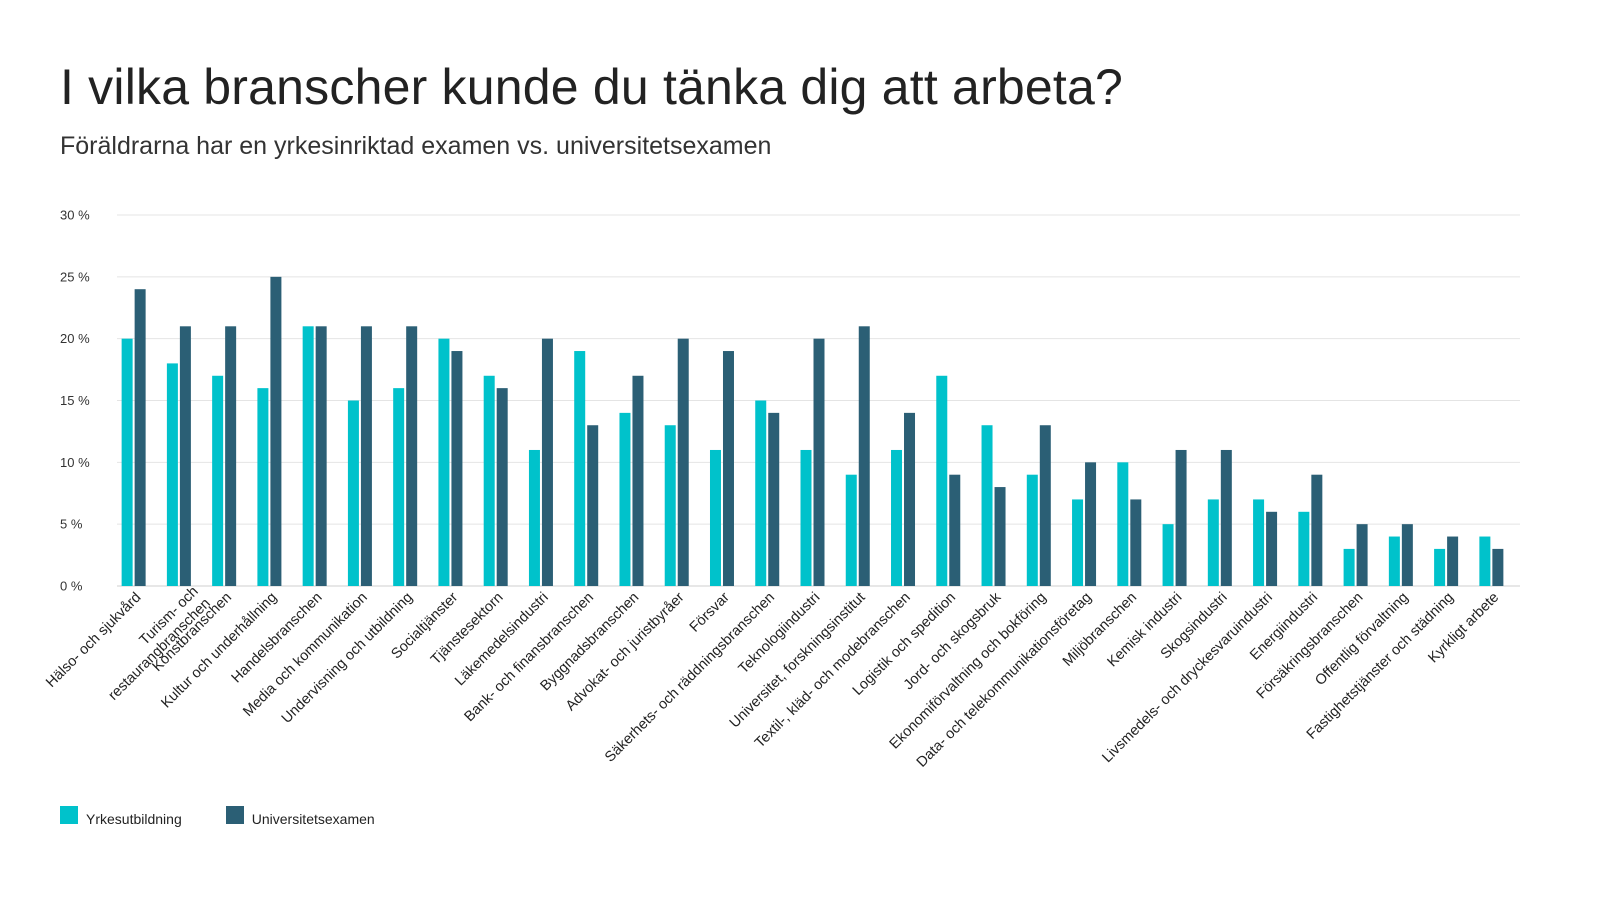  Describe the element at coordinates (75, 462) in the screenshot. I see `y-tick-label: 10 %` at that location.